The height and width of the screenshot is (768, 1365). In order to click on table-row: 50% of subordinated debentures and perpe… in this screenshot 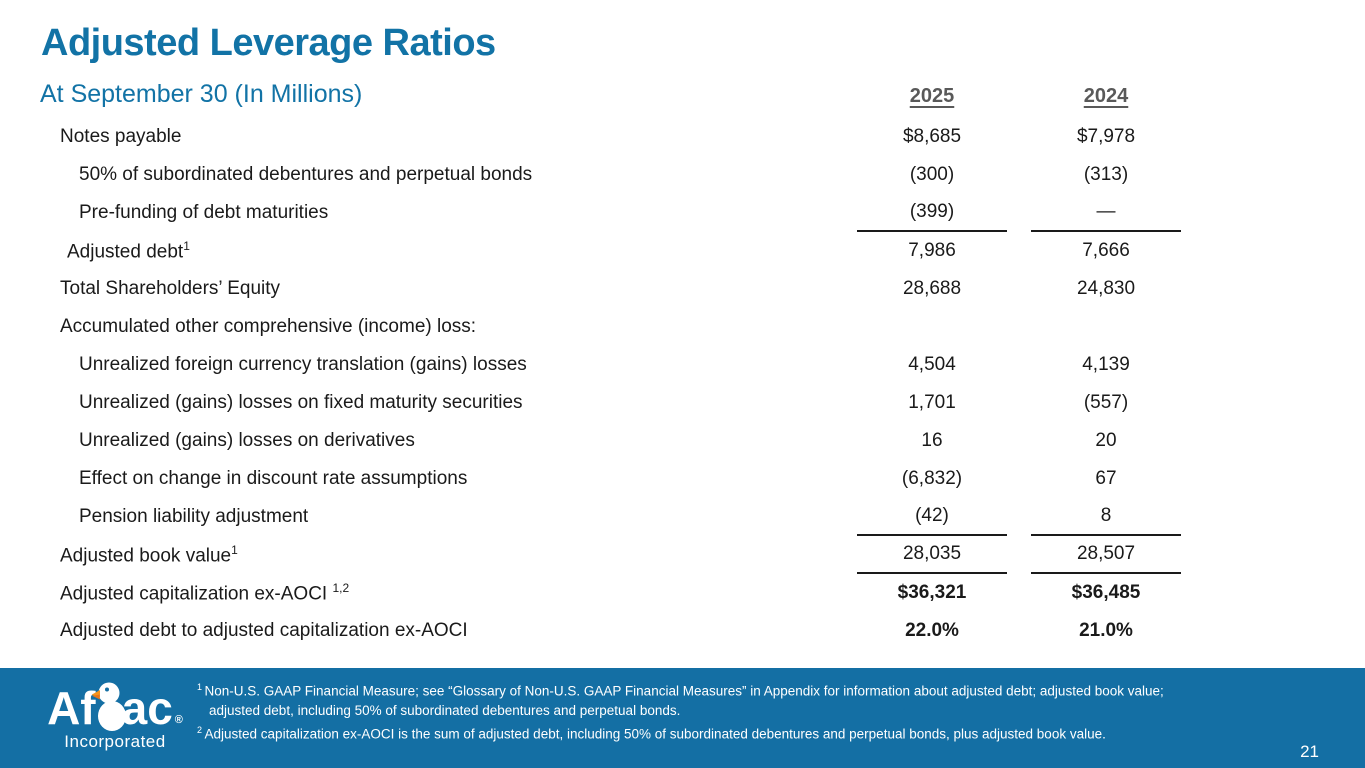, I will do `click(702, 175)`.